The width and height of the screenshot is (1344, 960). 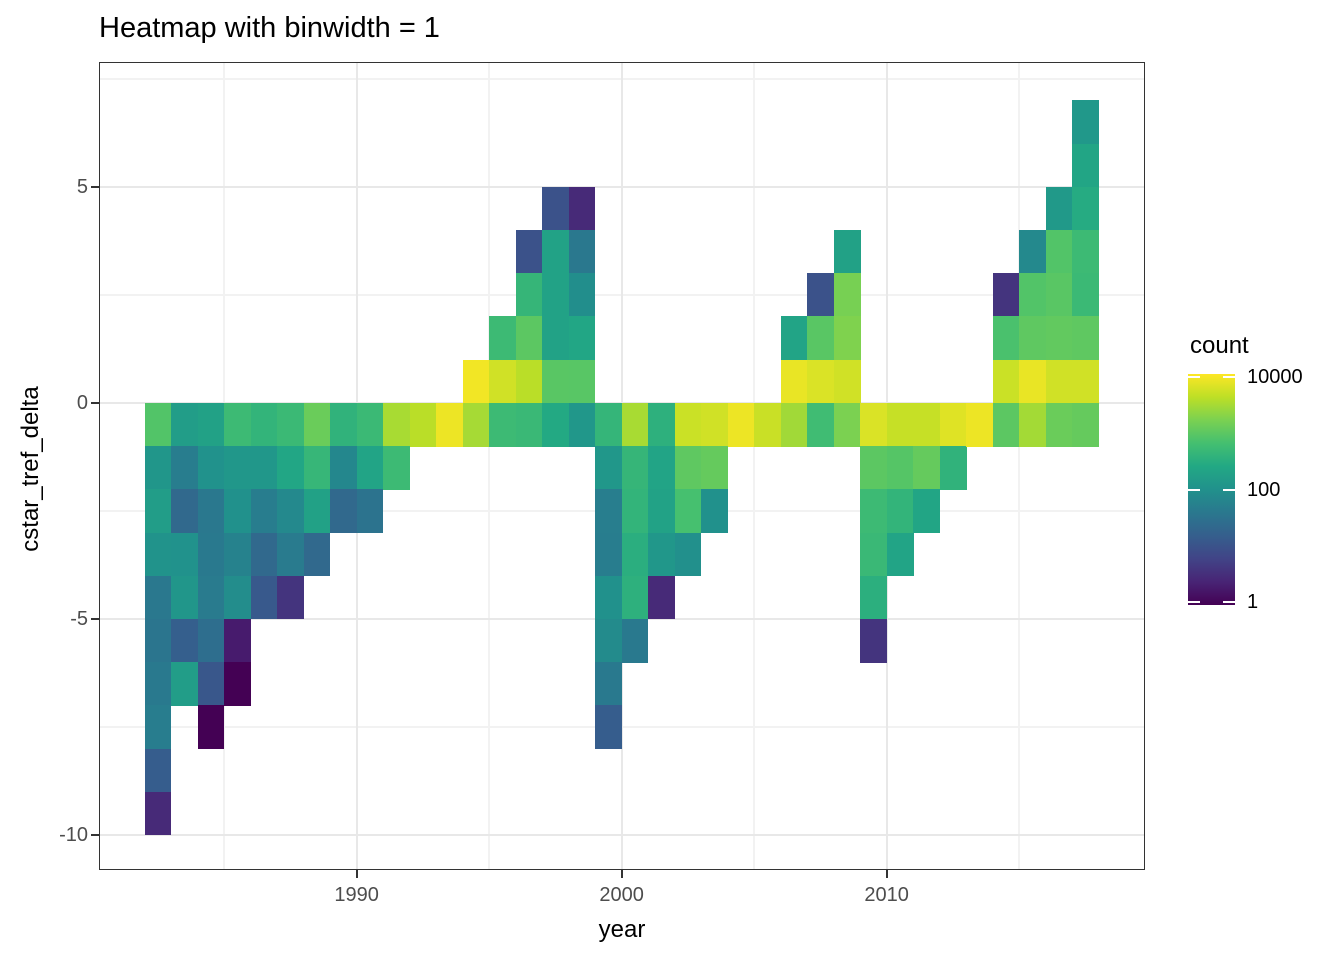 What do you see at coordinates (356, 895) in the screenshot?
I see `x-axis-tick-label: 1990` at bounding box center [356, 895].